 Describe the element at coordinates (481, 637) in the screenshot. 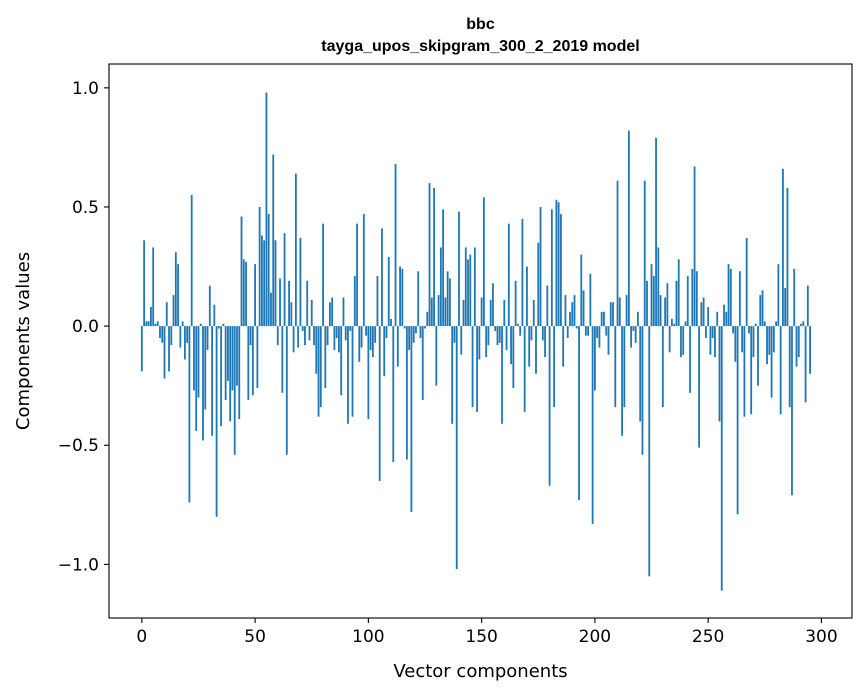

I see `x-tick-label: 150` at that location.